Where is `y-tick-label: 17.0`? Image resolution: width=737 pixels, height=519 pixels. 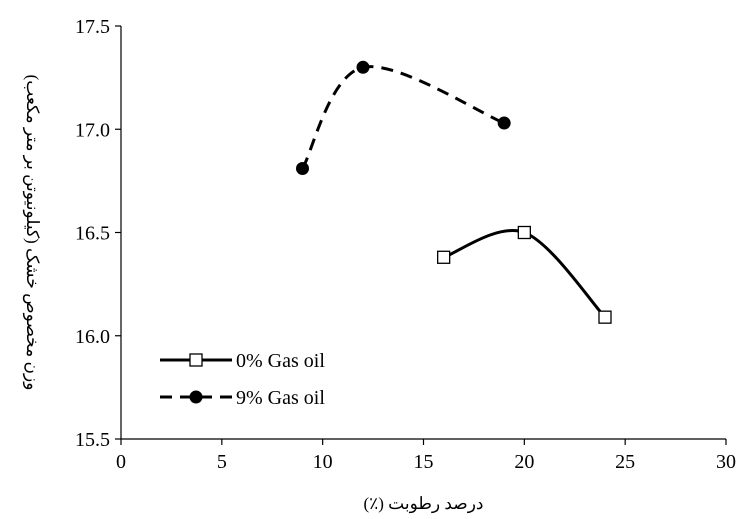
y-tick-label: 17.0 is located at coordinates (92, 130).